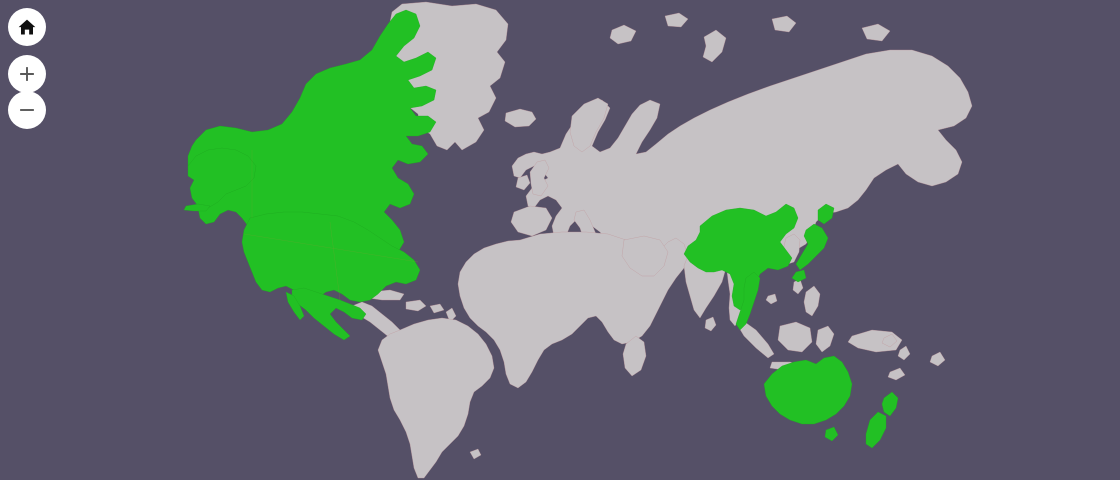  Describe the element at coordinates (623, 34) in the screenshot. I see `svalbard` at that location.